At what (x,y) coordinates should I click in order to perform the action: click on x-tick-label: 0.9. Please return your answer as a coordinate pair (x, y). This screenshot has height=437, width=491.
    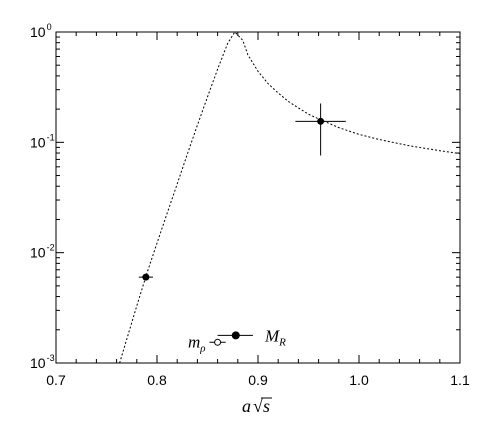
    Looking at the image, I should click on (258, 380).